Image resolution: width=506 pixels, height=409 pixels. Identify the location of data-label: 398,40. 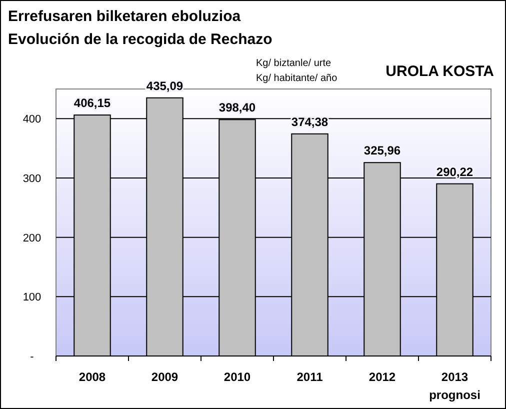
(237, 107).